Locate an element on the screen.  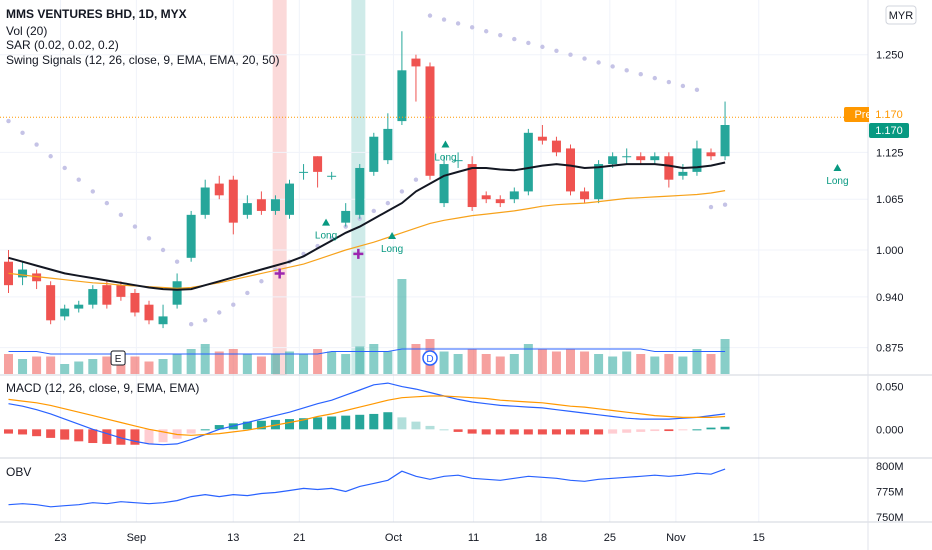
time-tick-7: 25 is located at coordinates (610, 538).